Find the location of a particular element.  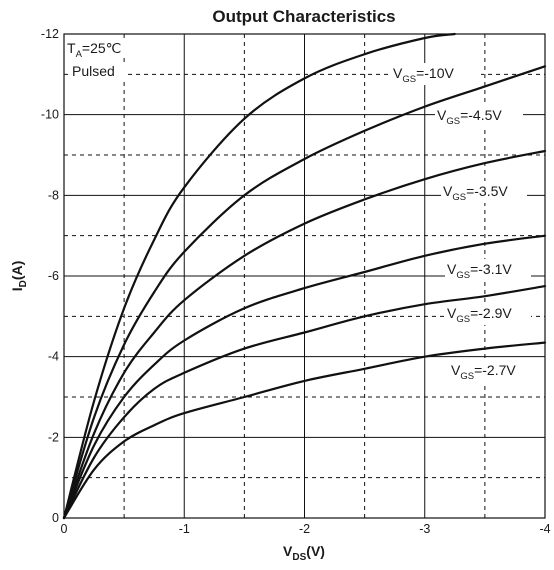

temperature-condition: TA=25℃ is located at coordinates (94, 50).